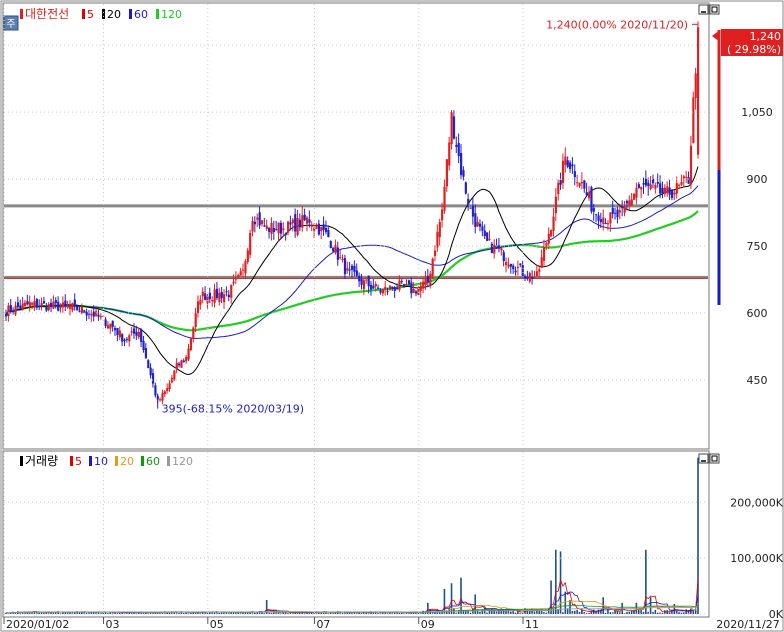  Describe the element at coordinates (714, 458) in the screenshot. I see `volume-pane-maximize-button` at that location.